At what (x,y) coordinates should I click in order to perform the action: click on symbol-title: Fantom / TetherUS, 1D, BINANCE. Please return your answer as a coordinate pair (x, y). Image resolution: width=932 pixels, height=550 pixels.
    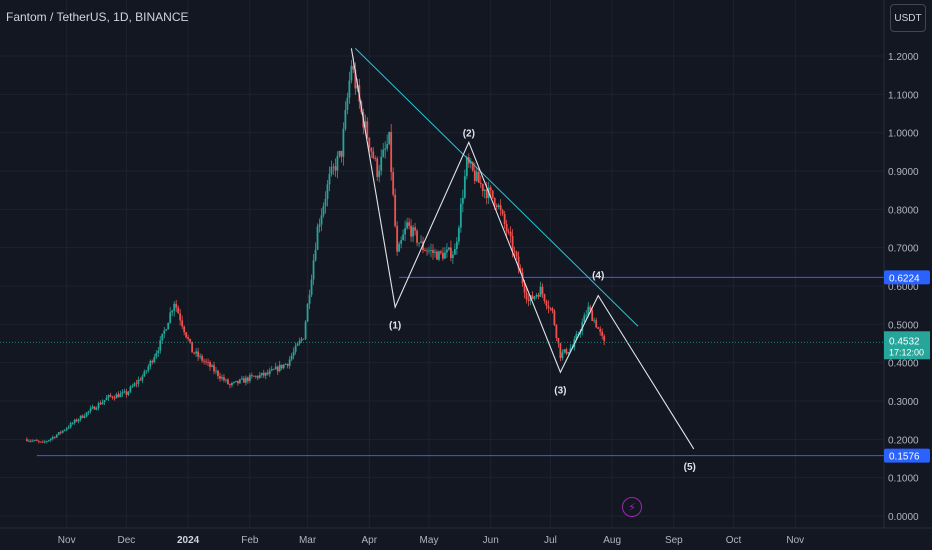
    Looking at the image, I should click on (97, 17).